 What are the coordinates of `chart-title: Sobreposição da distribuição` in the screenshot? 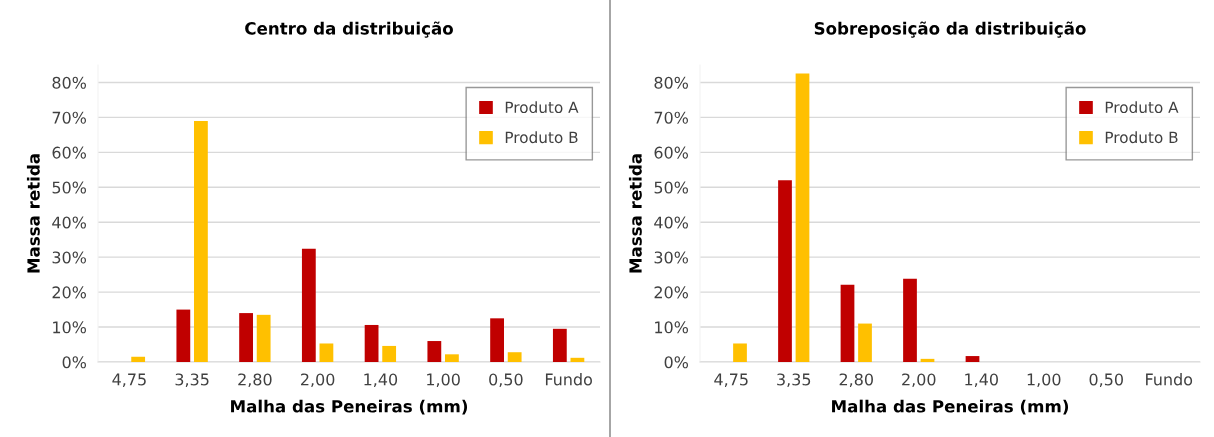 It's located at (950, 29).